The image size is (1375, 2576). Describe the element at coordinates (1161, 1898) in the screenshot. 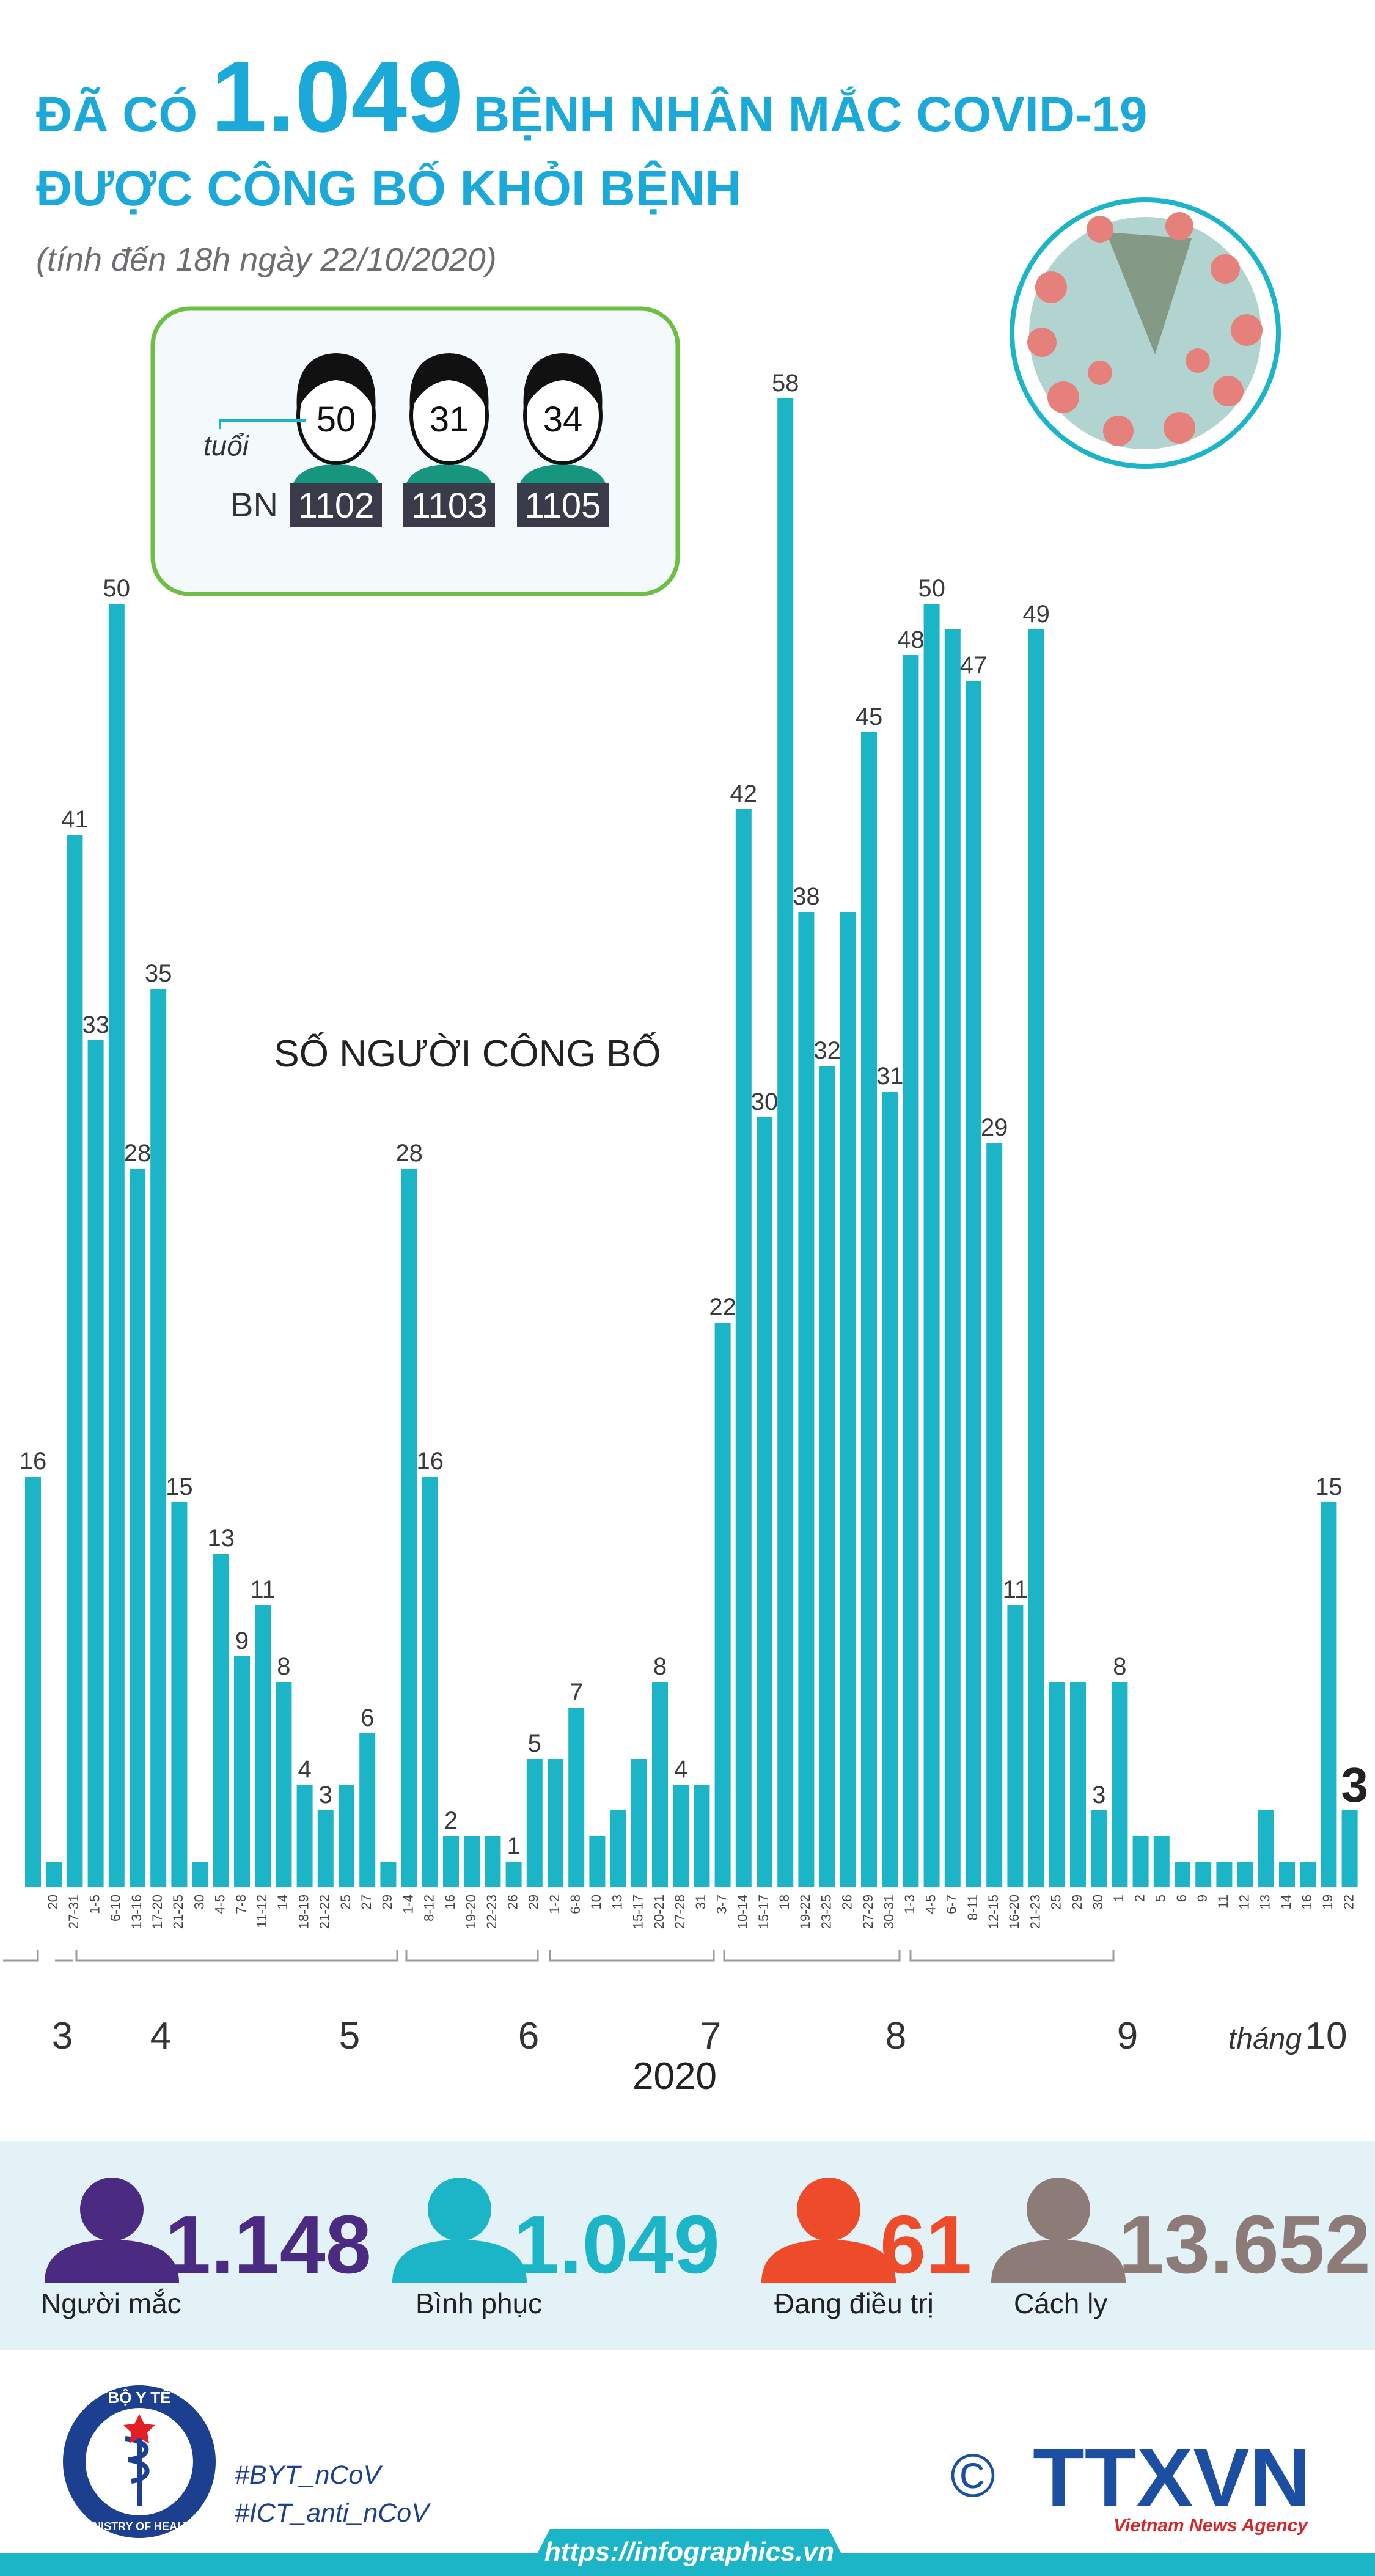

I see `x-tick-label: 5` at that location.